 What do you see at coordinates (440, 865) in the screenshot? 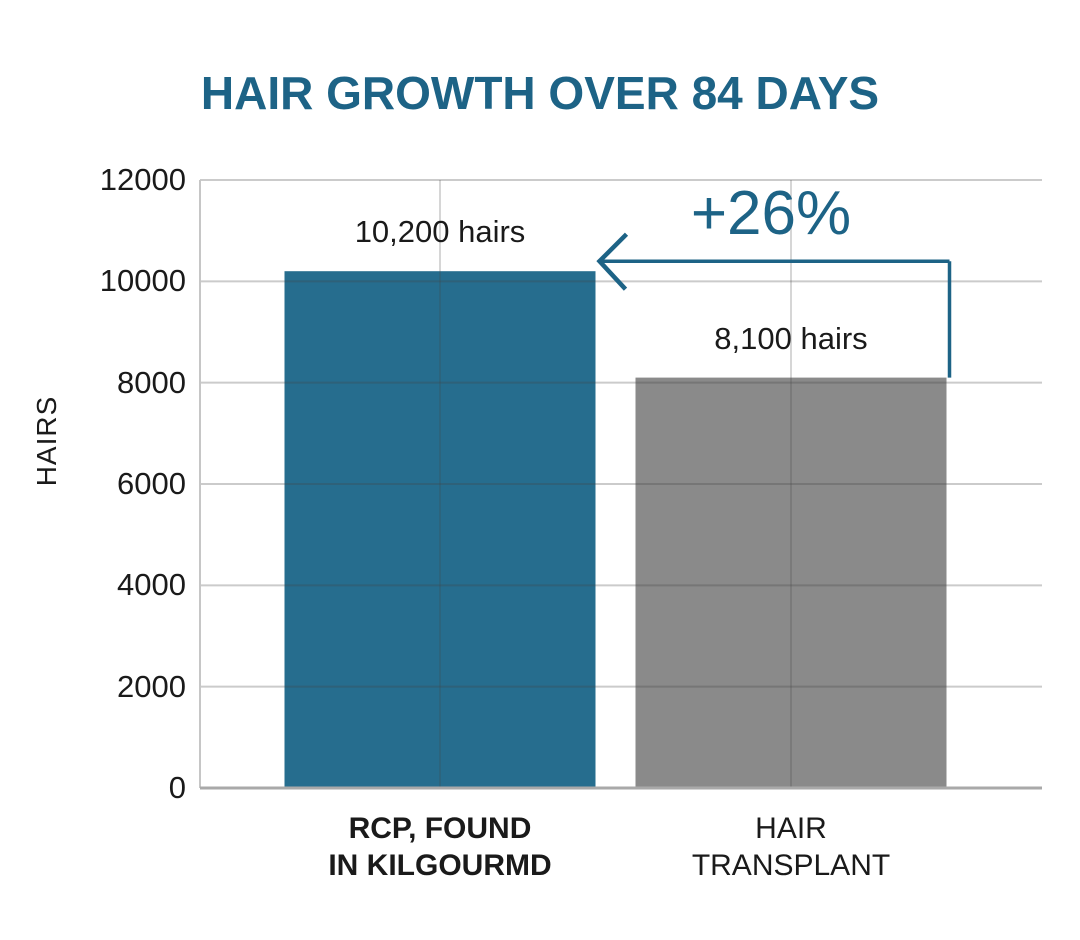
I see `x-category-label-line: IN KILGOURMD` at bounding box center [440, 865].